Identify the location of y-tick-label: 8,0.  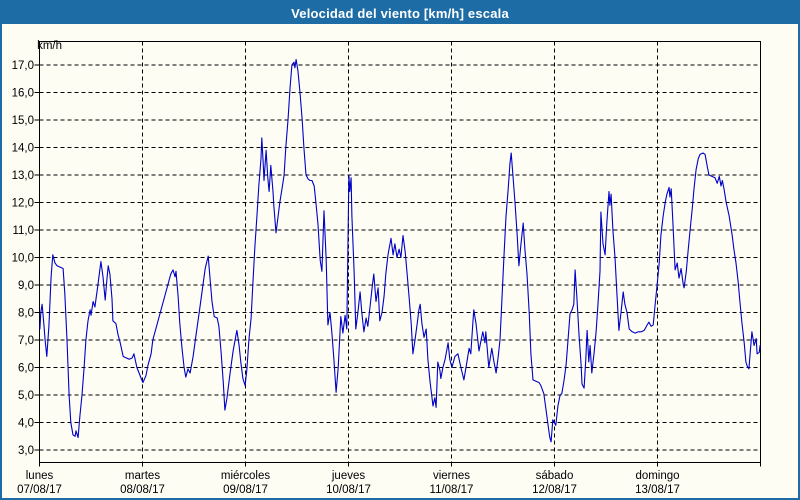
(26, 314).